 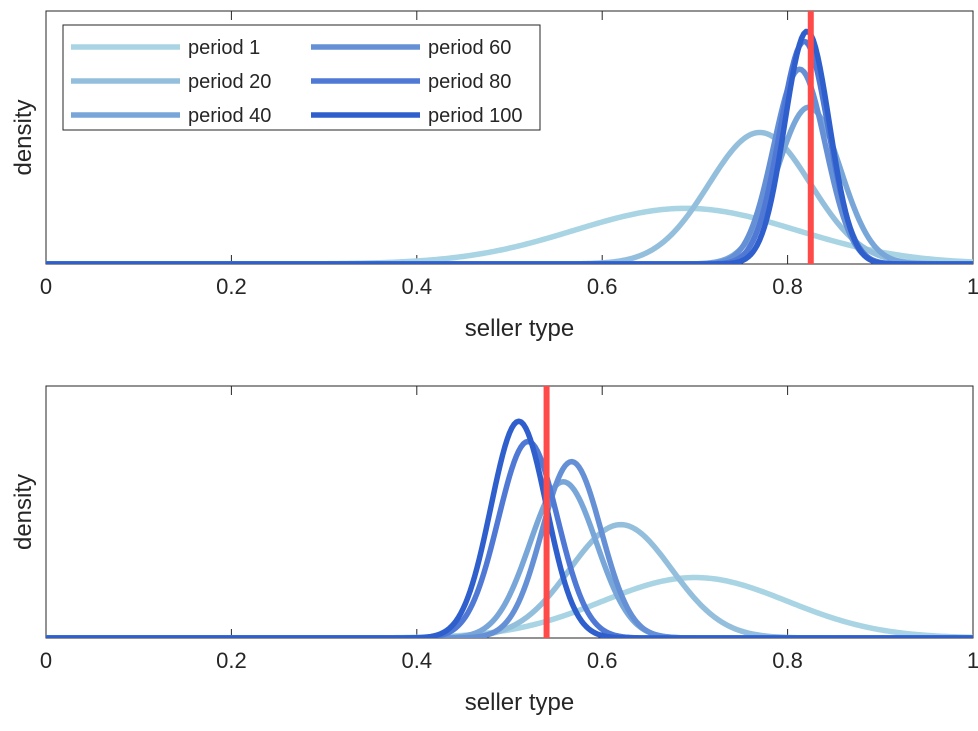 I want to click on legend-label: period 40, so click(x=229, y=116).